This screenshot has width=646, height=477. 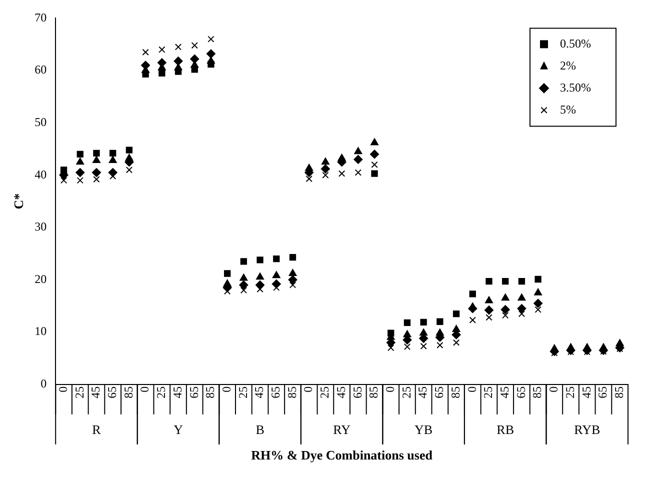 I want to click on y-tick-label: 40, so click(x=40, y=174).